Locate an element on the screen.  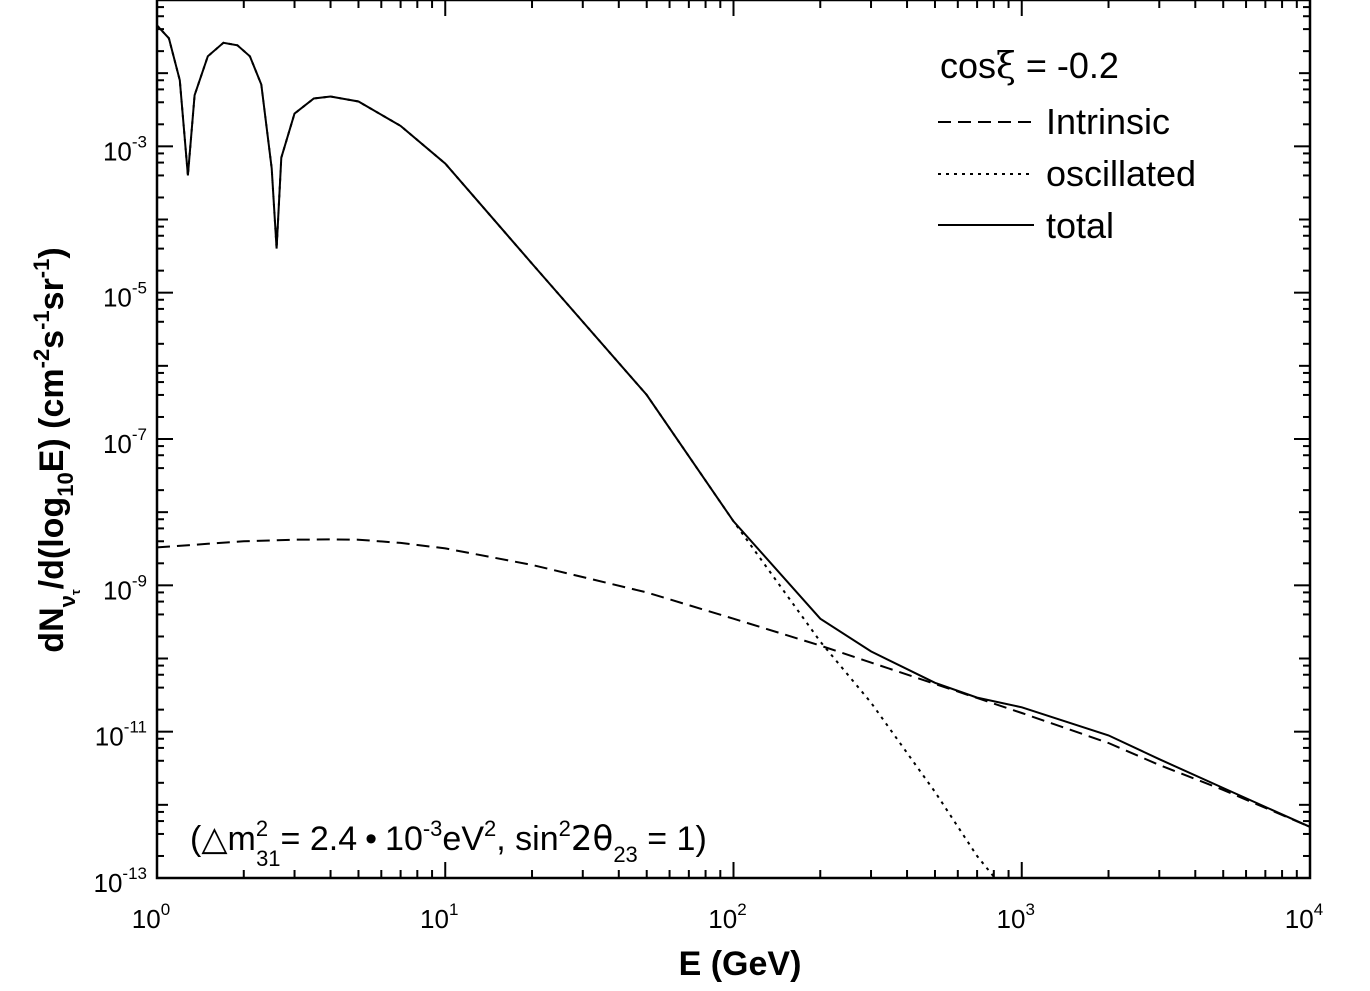
delta-symbol: △ is located at coordinates (214, 839).